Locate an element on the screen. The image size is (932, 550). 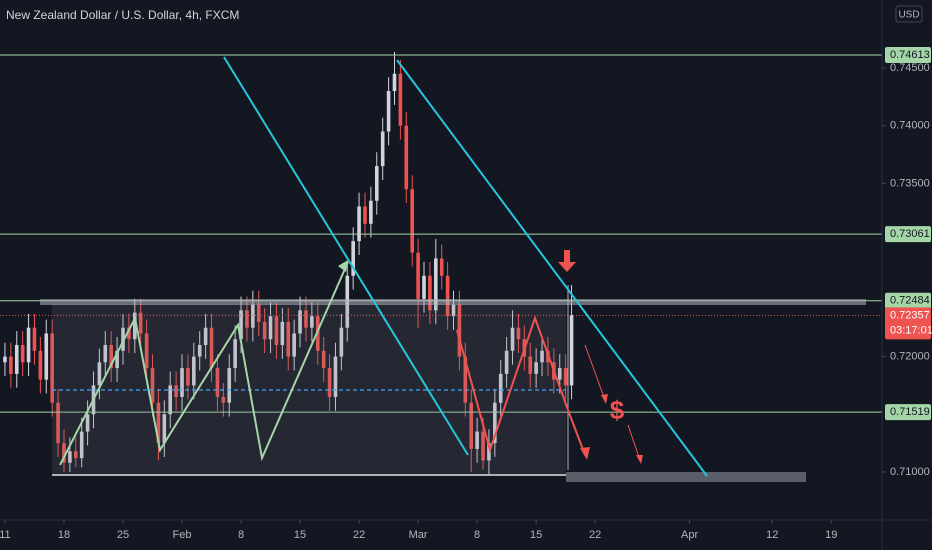
countdown: 03:17:01 is located at coordinates (911, 330).